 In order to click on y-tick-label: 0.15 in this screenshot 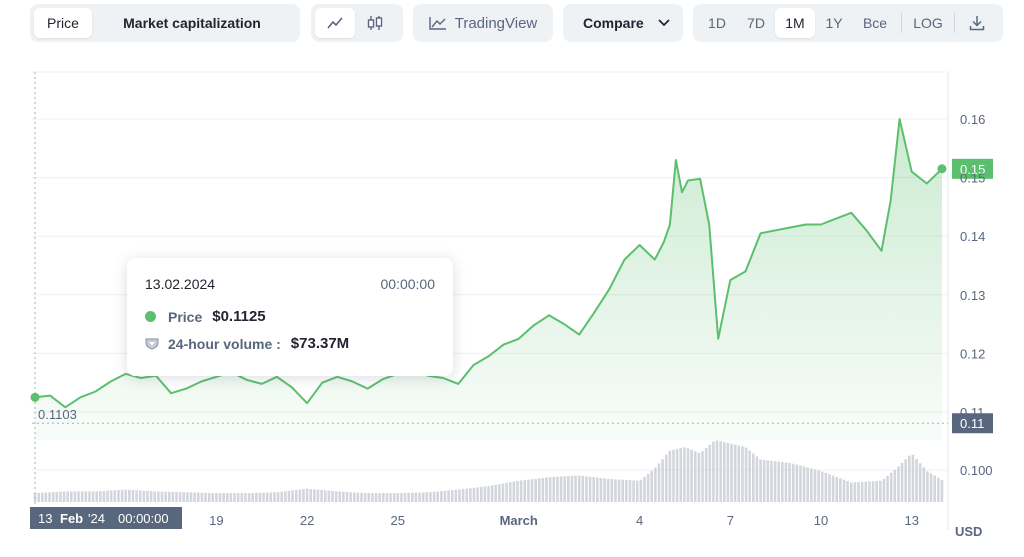, I will do `click(972, 178)`.